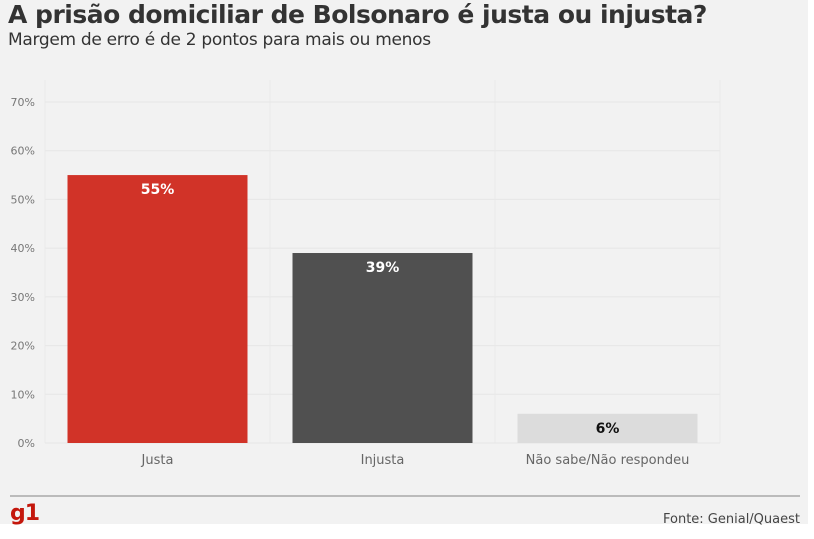 This screenshot has height=539, width=814. What do you see at coordinates (23, 297) in the screenshot?
I see `y-tick-label: 30%` at bounding box center [23, 297].